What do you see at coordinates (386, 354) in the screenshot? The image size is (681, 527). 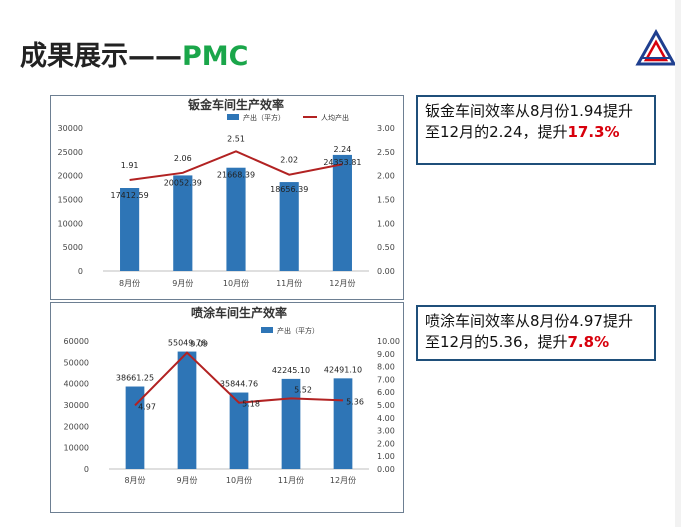 I see `y-right-tick: 9.00` at bounding box center [386, 354].